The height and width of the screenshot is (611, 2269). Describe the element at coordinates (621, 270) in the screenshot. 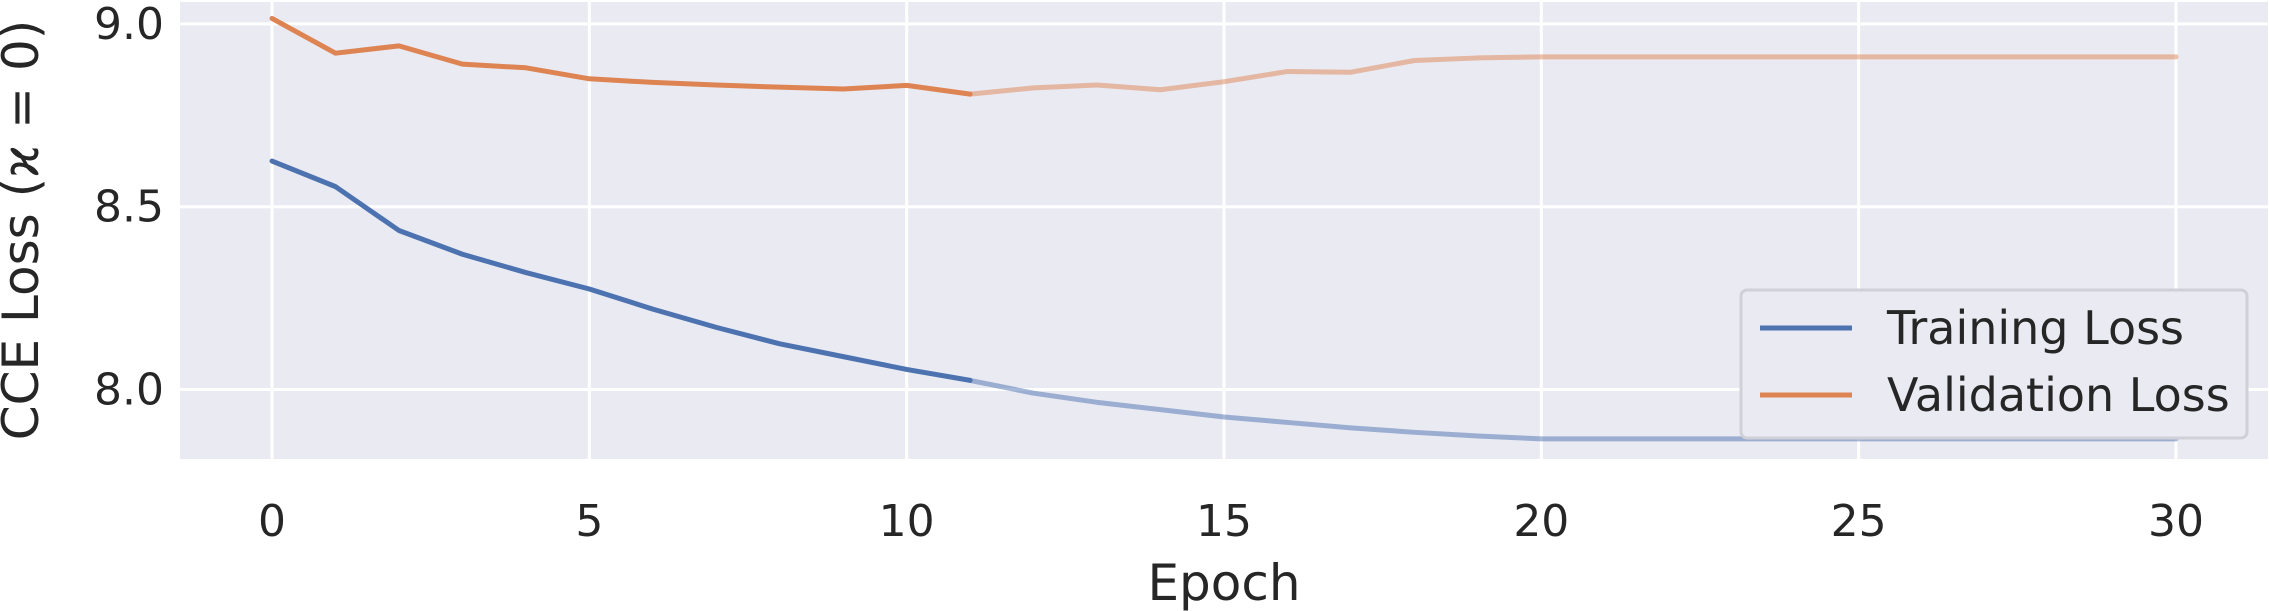

I see `series-line-training` at that location.